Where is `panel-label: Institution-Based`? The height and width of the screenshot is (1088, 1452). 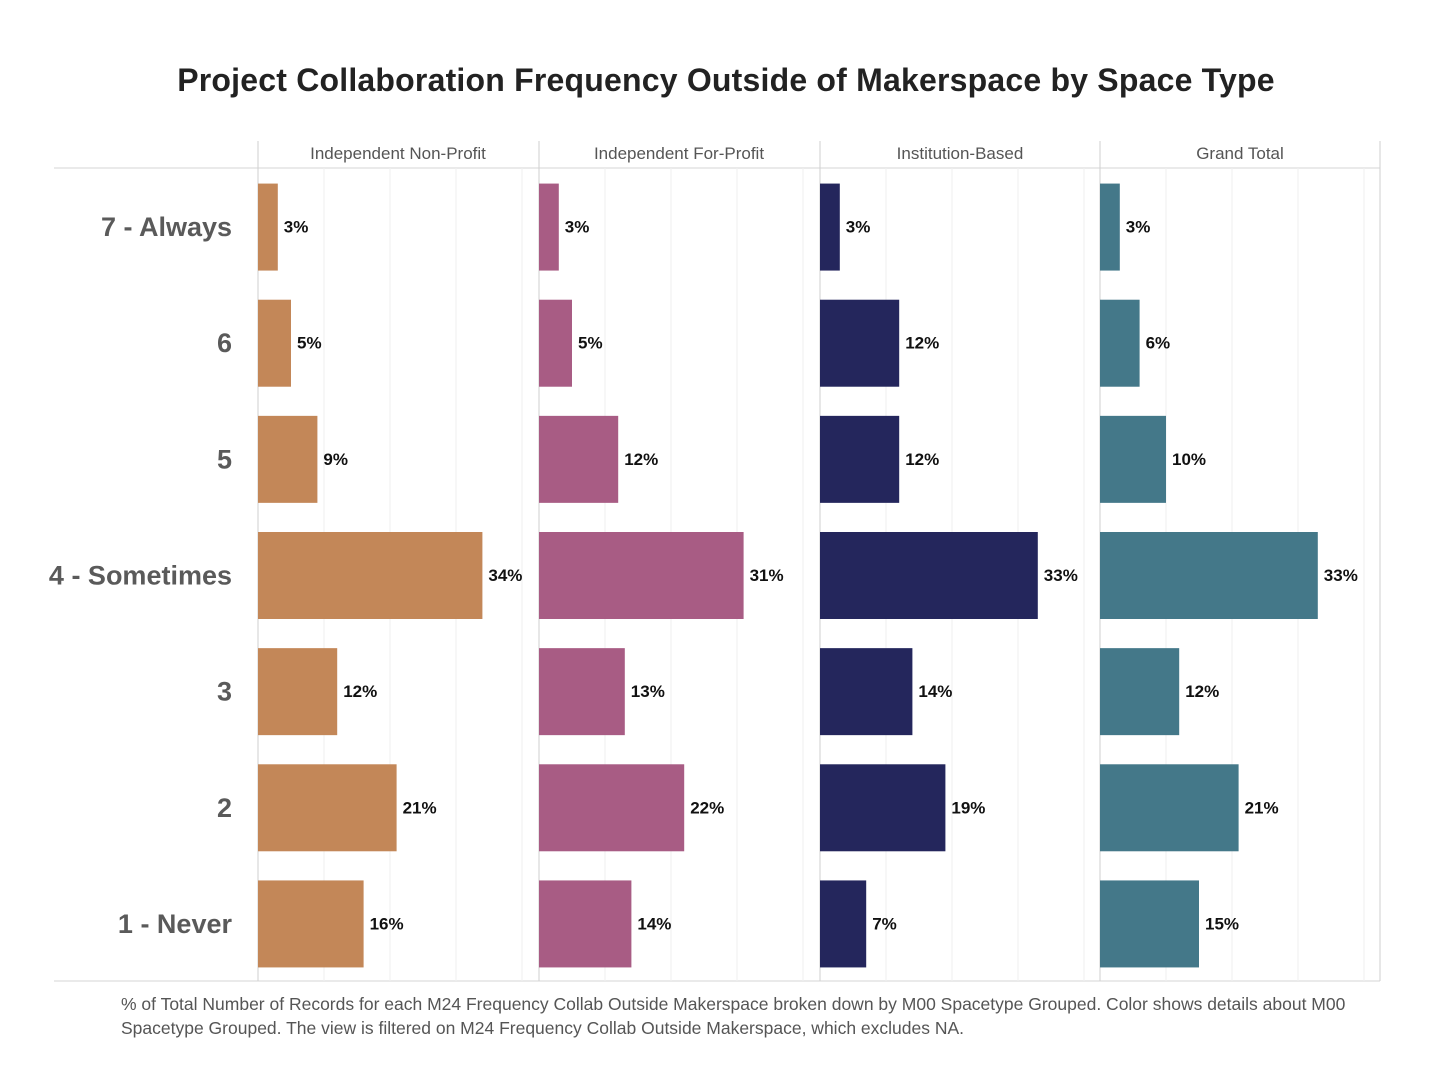 panel-label: Institution-Based is located at coordinates (960, 153).